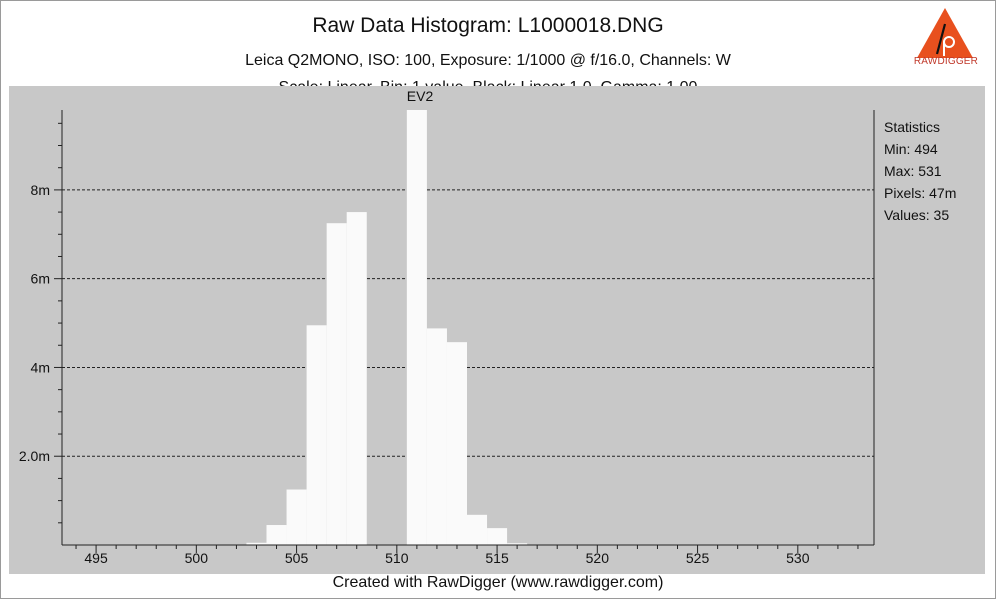 This screenshot has width=996, height=599. Describe the element at coordinates (40, 190) in the screenshot. I see `y-tick-label: 8m` at that location.